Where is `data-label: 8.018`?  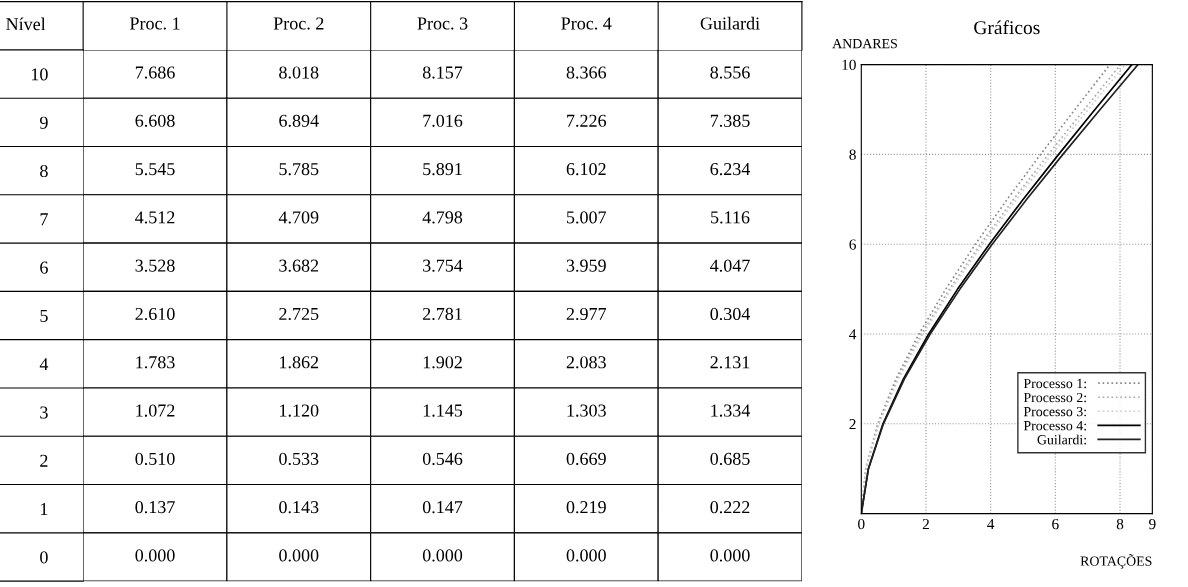
data-label: 8.018 is located at coordinates (299, 72).